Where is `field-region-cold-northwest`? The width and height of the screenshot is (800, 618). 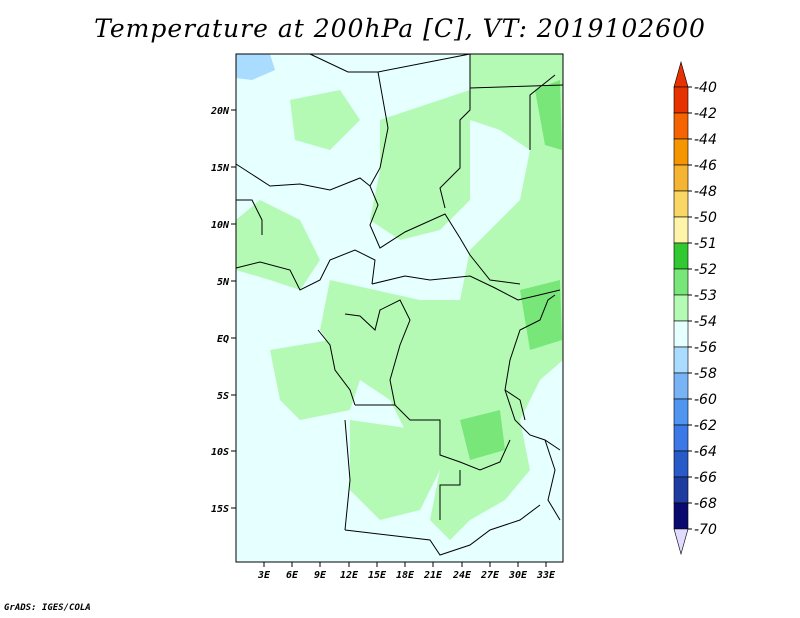 field-region-cold-northwest is located at coordinates (255, 67).